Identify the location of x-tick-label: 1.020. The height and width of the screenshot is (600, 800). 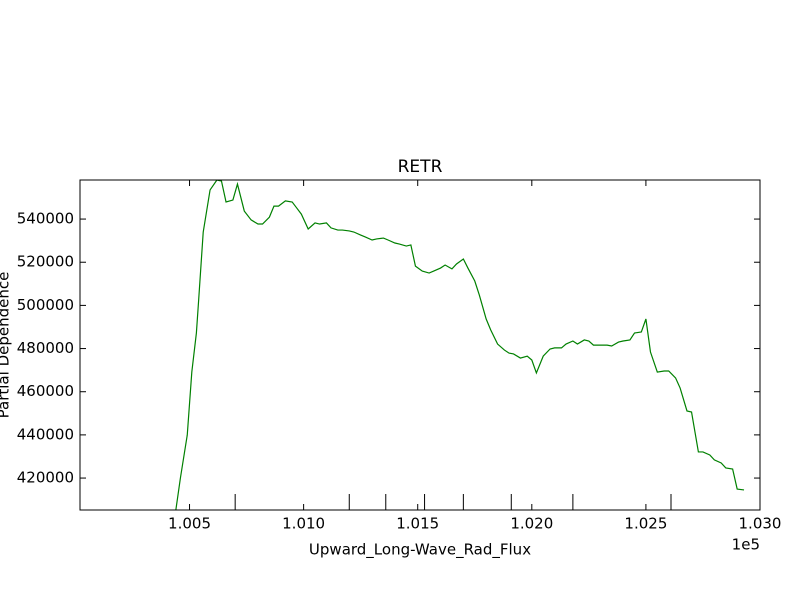
(531, 524).